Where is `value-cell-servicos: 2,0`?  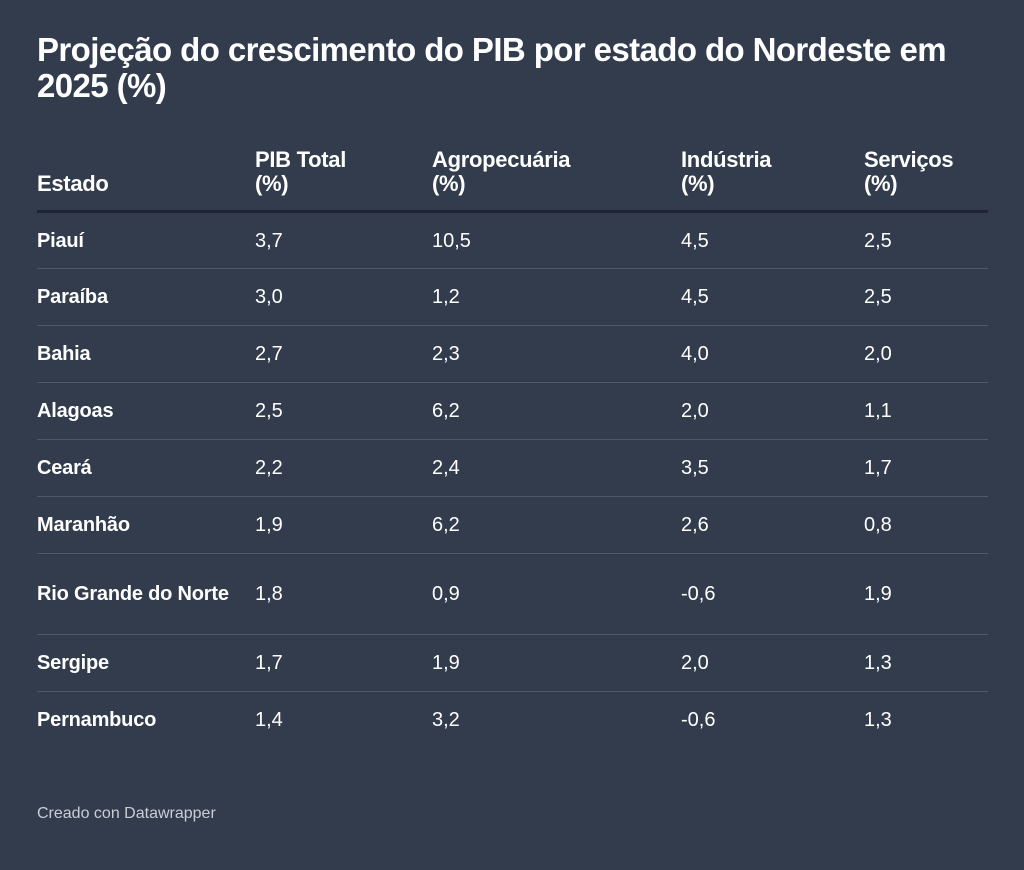
value-cell-servicos: 2,0 is located at coordinates (926, 354).